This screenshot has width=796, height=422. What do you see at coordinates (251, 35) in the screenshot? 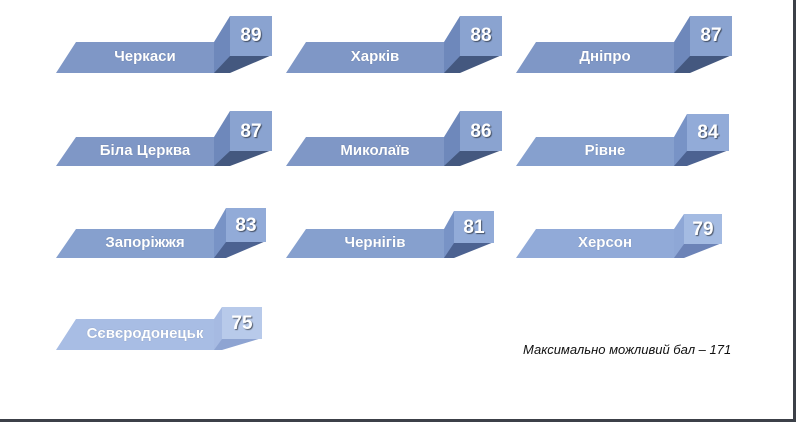
I see `city-score: 89` at bounding box center [251, 35].